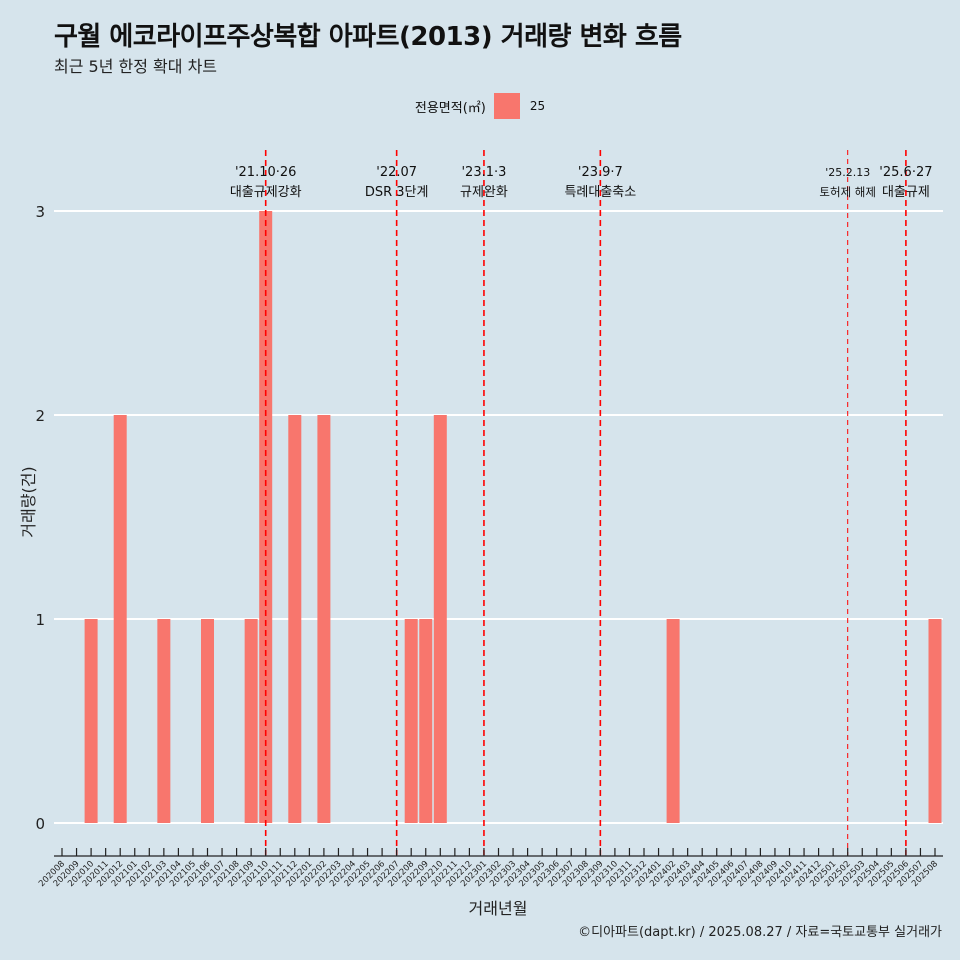  Describe the element at coordinates (368, 37) in the screenshot. I see `chart-title: 구월 에코라이프주상복합 아파트(2013) 거래량 변화 흐름` at that location.